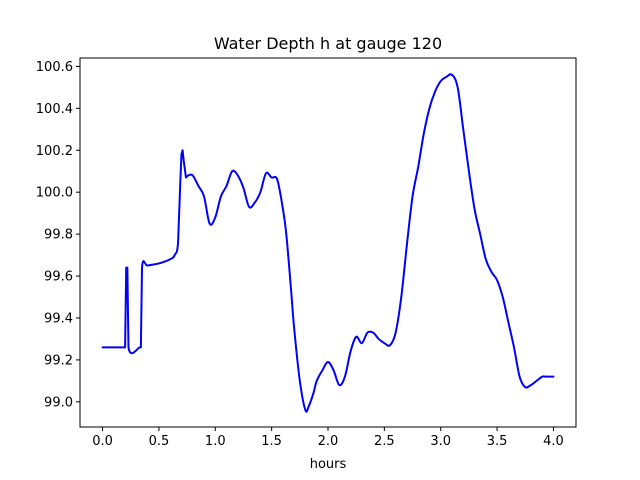  Describe the element at coordinates (159, 441) in the screenshot. I see `x-tick-label: 0.5` at that location.